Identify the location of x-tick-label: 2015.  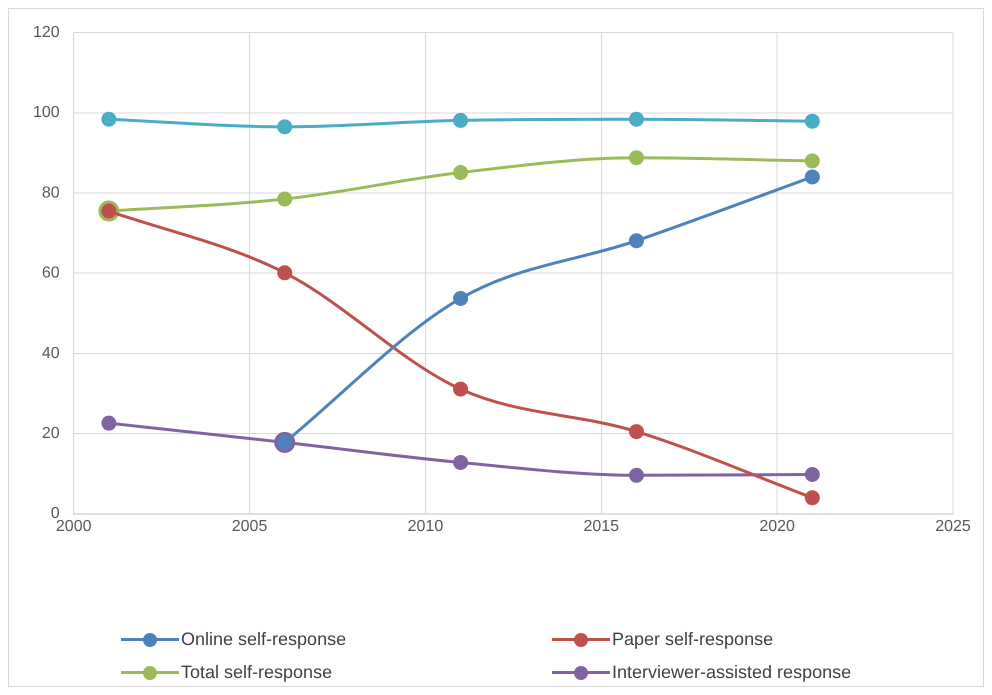
(601, 526).